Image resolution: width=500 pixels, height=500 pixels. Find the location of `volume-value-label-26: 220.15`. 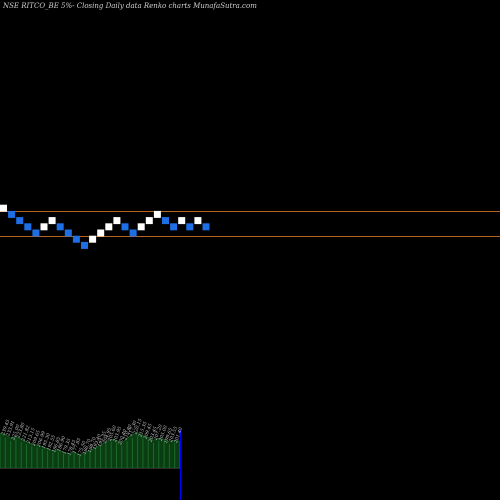

volume-value-label-26: 220.15 is located at coordinates (138, 427).